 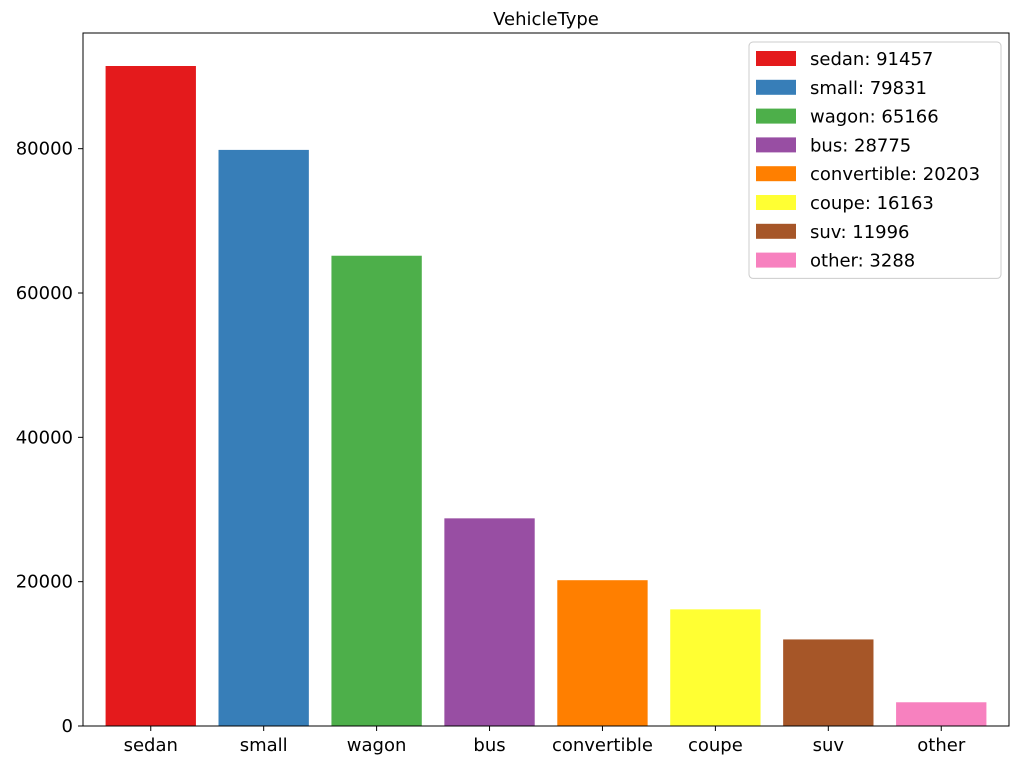 I want to click on legend-label: wagon: 65166, so click(x=874, y=117).